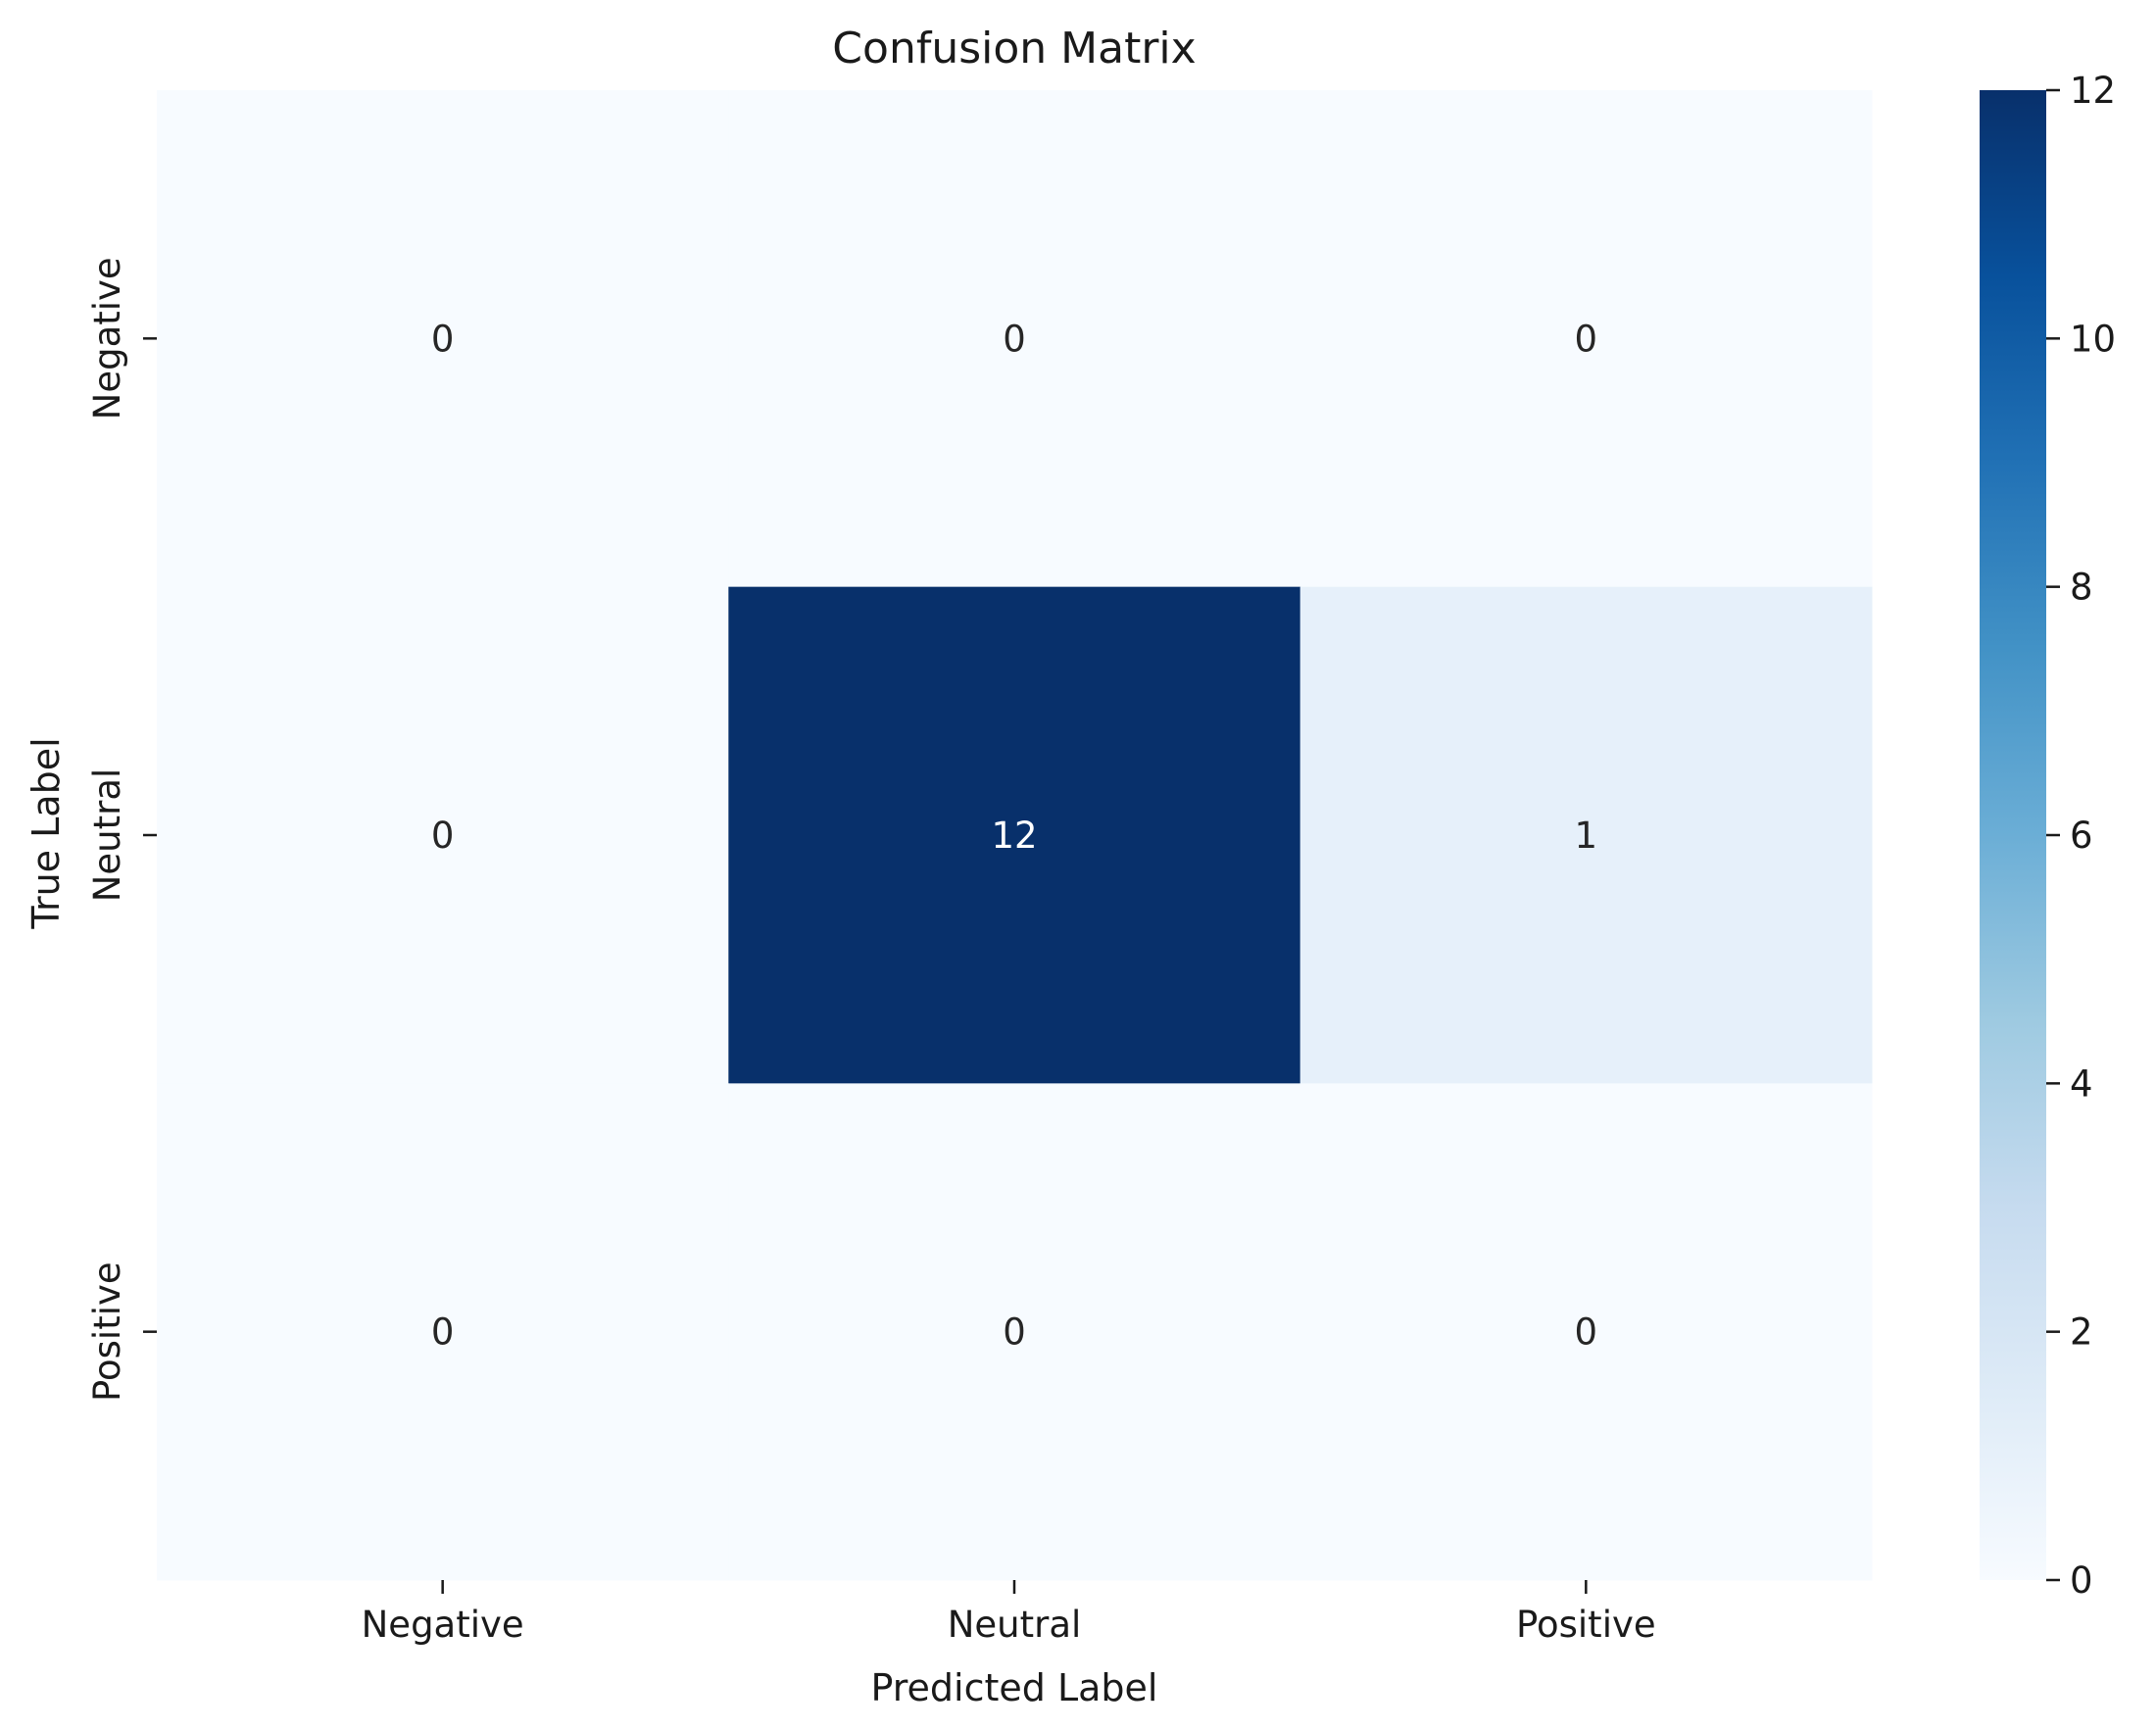 The width and height of the screenshot is (2156, 1730). I want to click on colorbar-tick-label: 6, so click(2081, 836).